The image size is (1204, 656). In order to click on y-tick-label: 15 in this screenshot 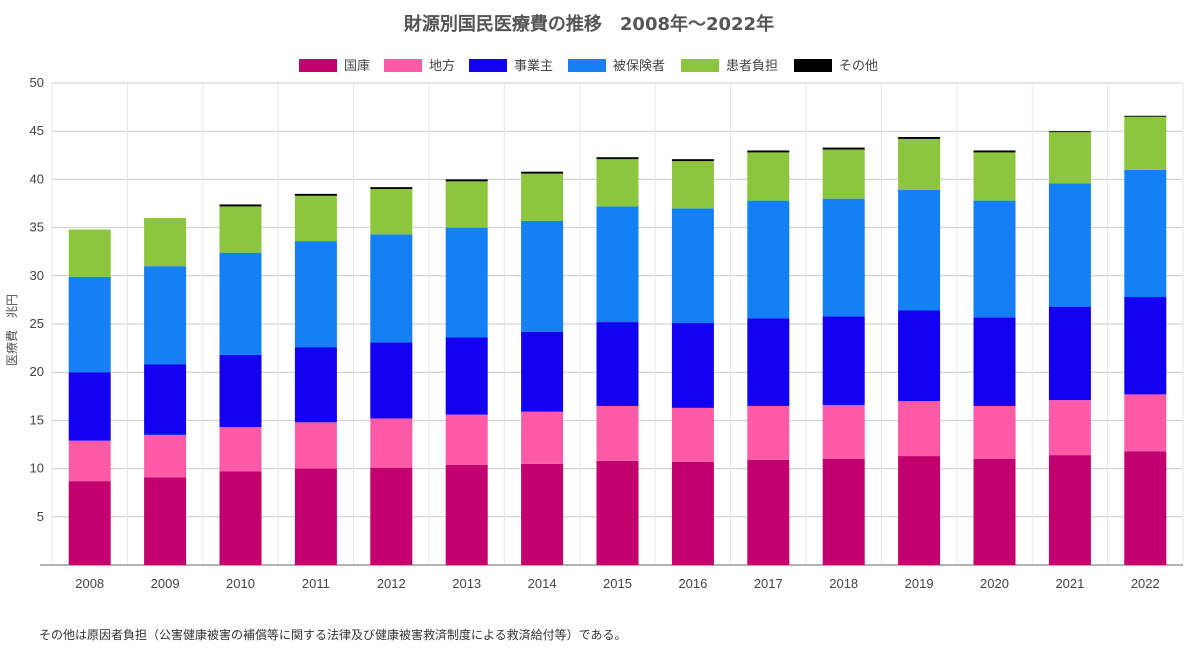, I will do `click(37, 419)`.